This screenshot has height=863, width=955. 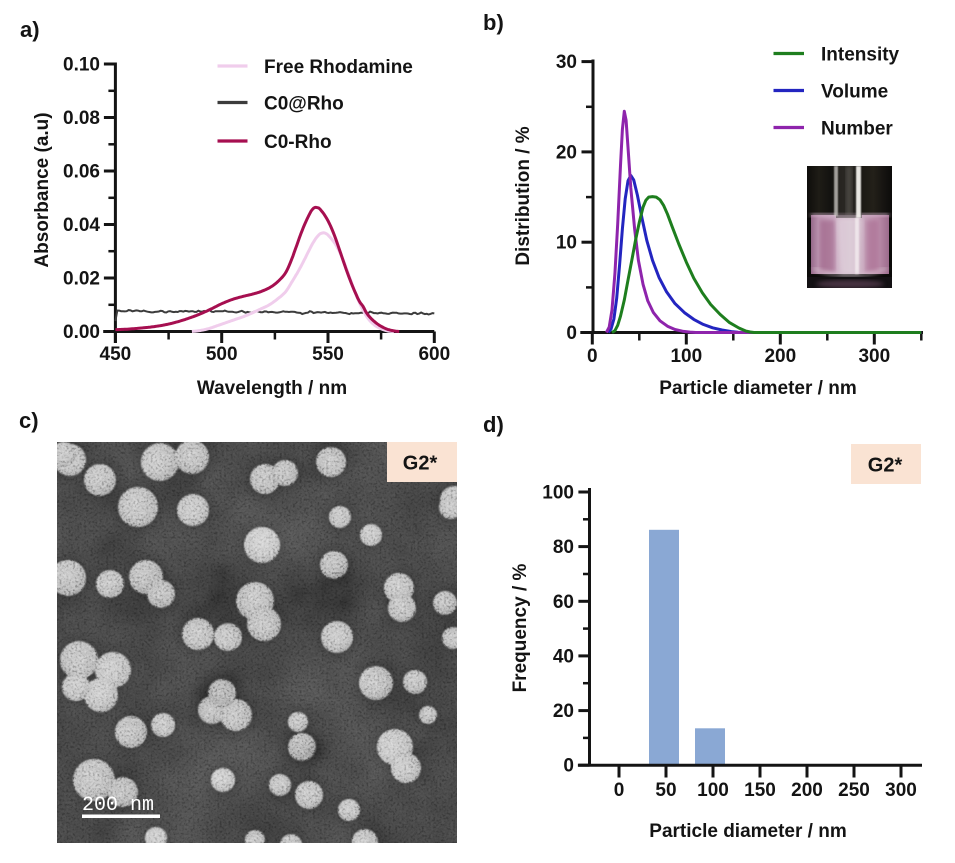 What do you see at coordinates (860, 55) in the screenshot?
I see `svg-text: Intensity` at bounding box center [860, 55].